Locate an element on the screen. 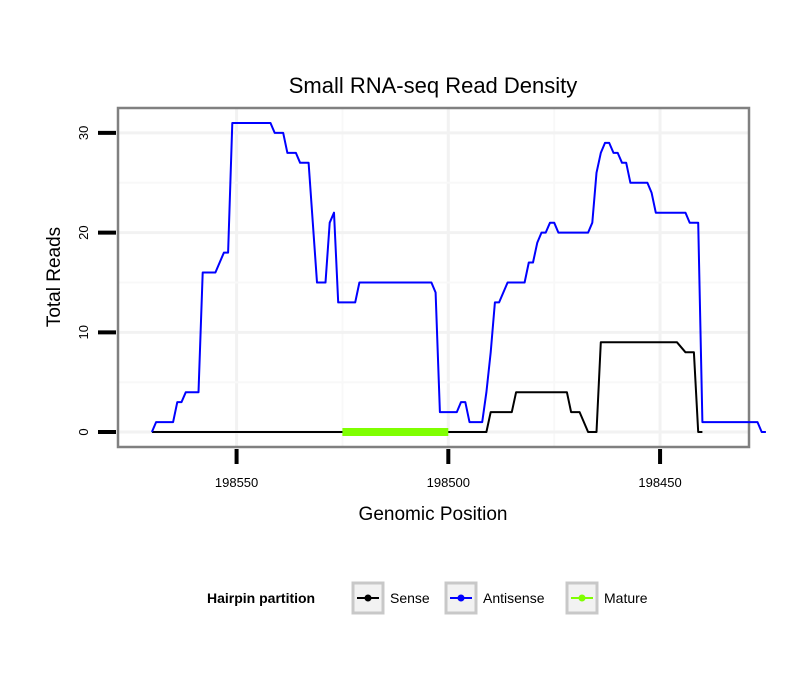  series-line-sense is located at coordinates (427, 387).